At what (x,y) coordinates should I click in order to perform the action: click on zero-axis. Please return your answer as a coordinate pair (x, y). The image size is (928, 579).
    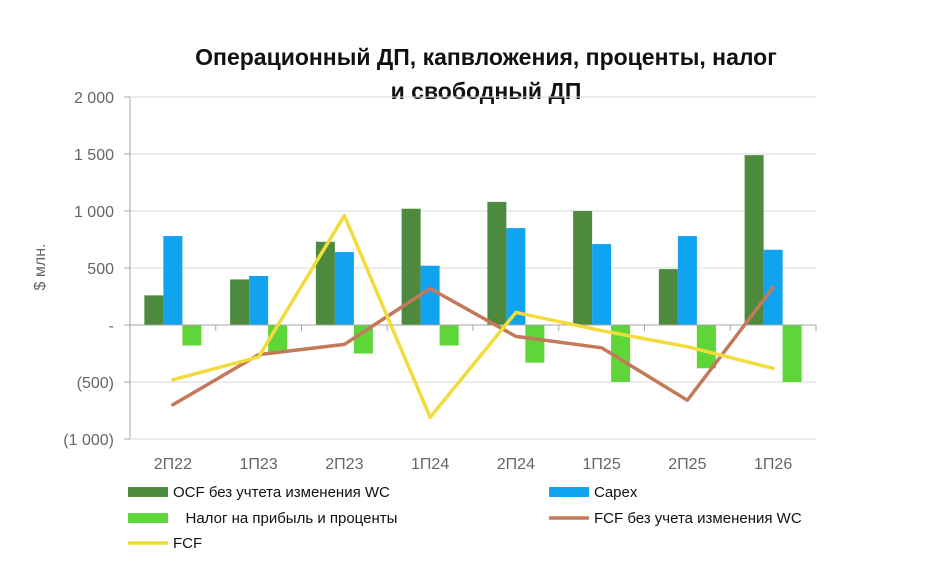
    Looking at the image, I should click on (473, 327).